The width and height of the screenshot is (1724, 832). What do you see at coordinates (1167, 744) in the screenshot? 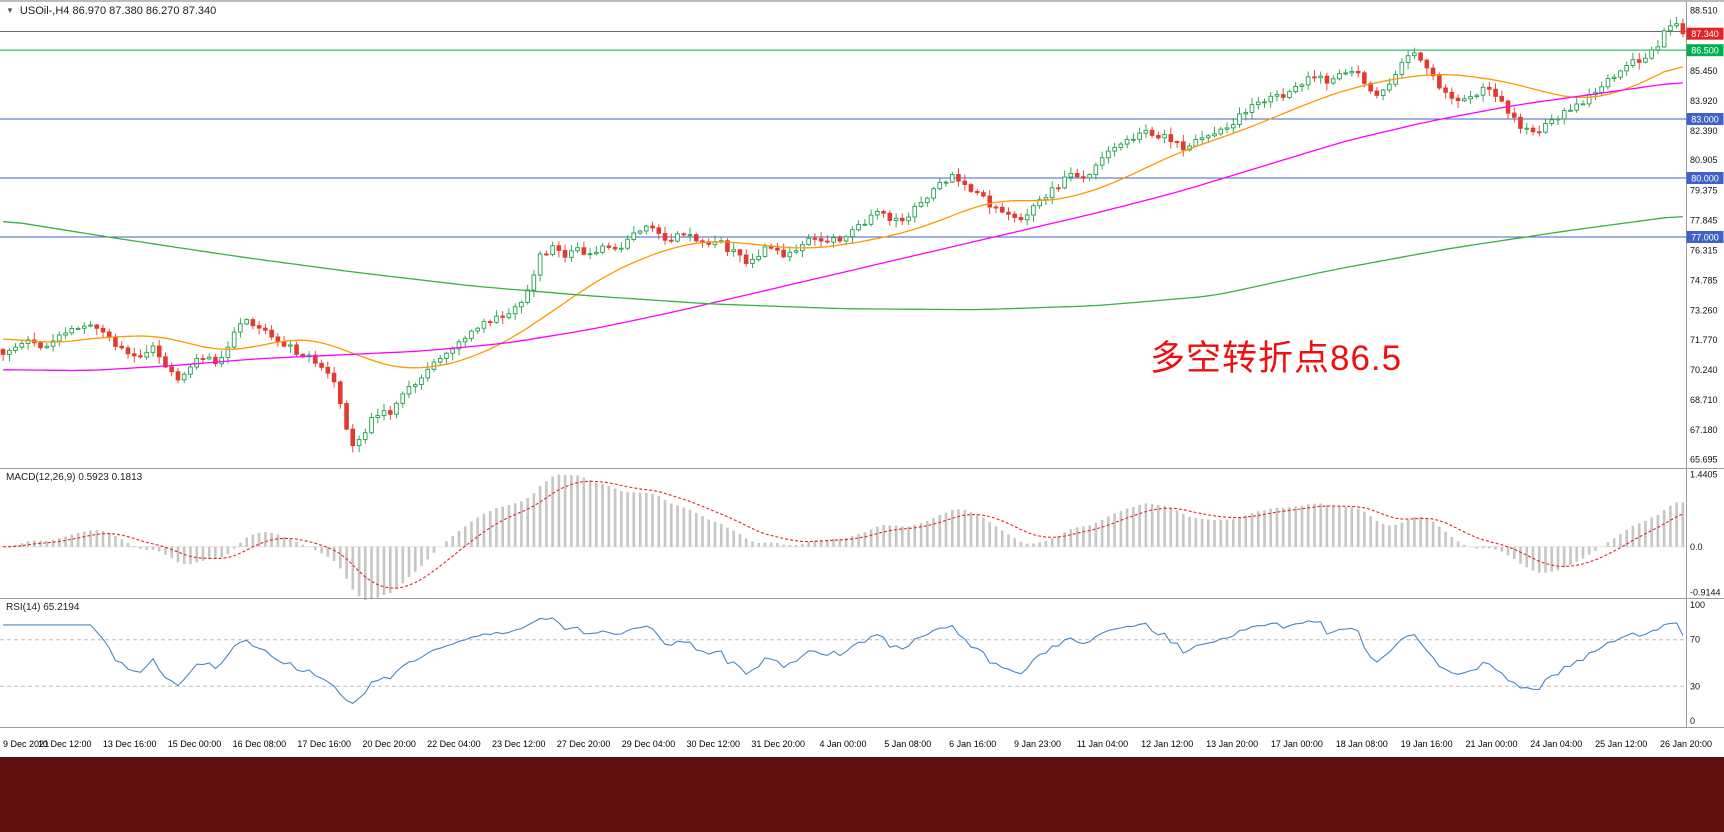
I see `time-axis-label: 12 Jan 12:00` at bounding box center [1167, 744].